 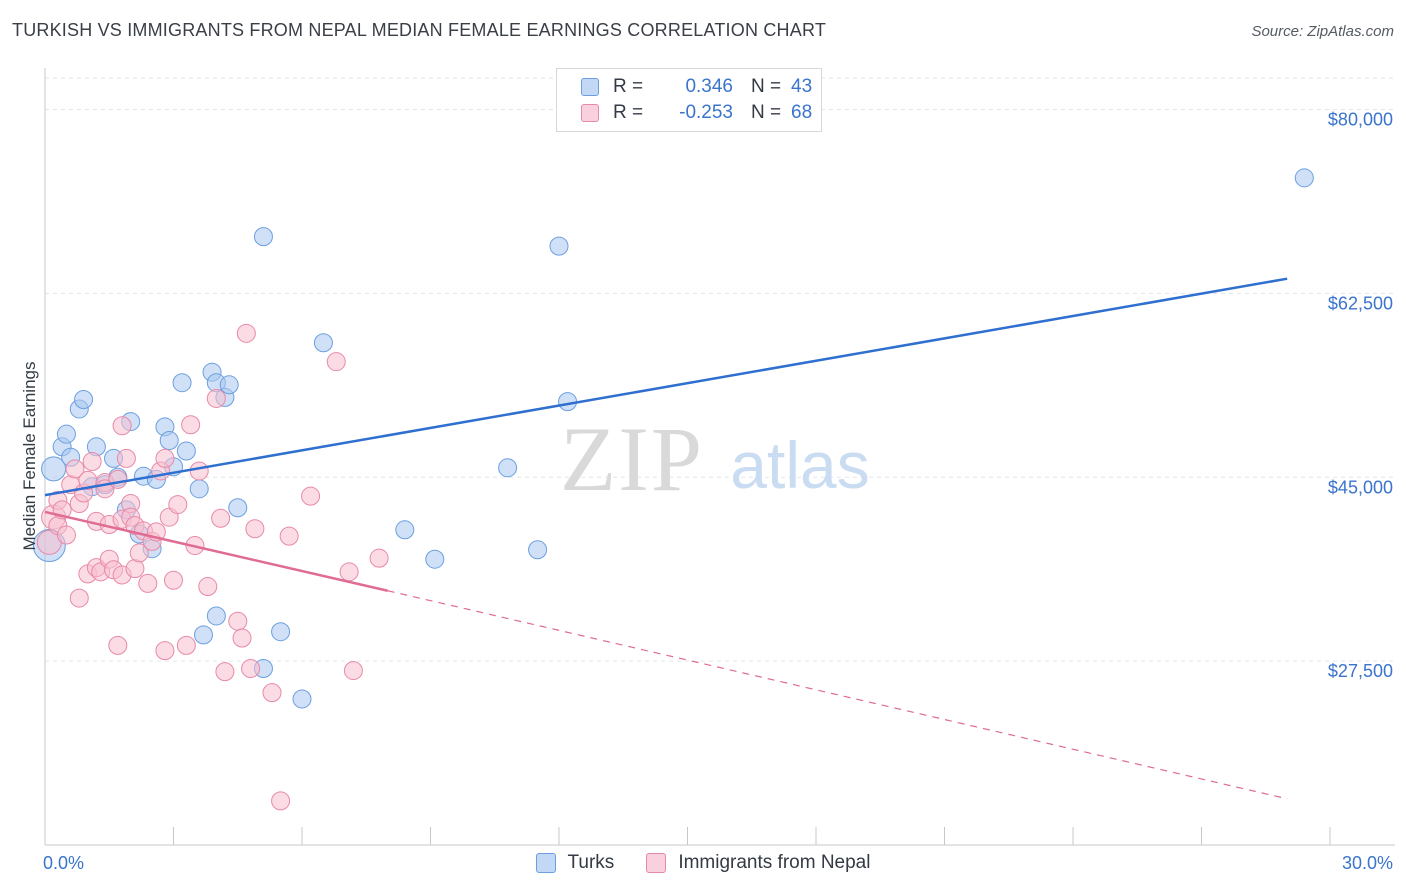 I want to click on x-tick-label-min: 0.0%, so click(x=63, y=863).